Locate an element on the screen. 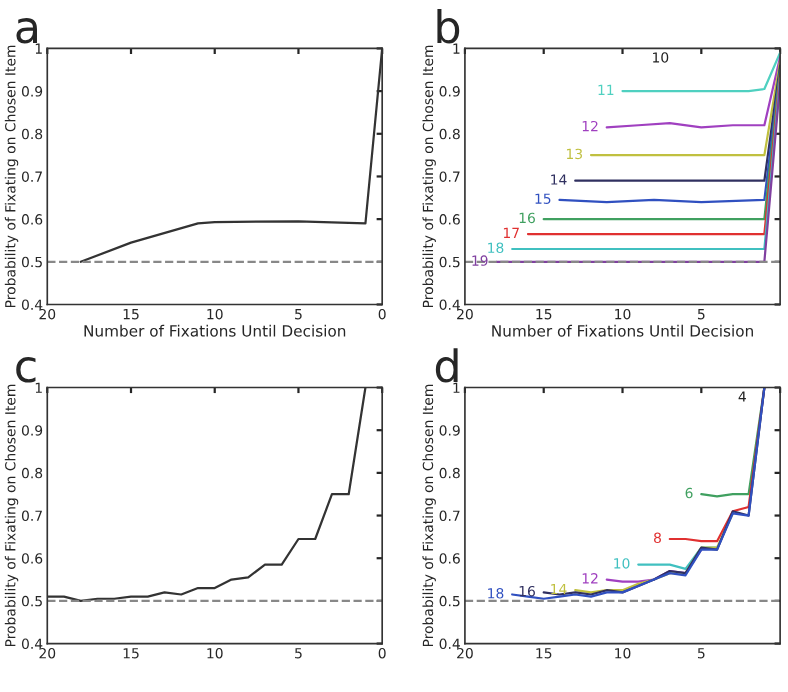 The image size is (788, 692). chart-title: c is located at coordinates (26, 370).